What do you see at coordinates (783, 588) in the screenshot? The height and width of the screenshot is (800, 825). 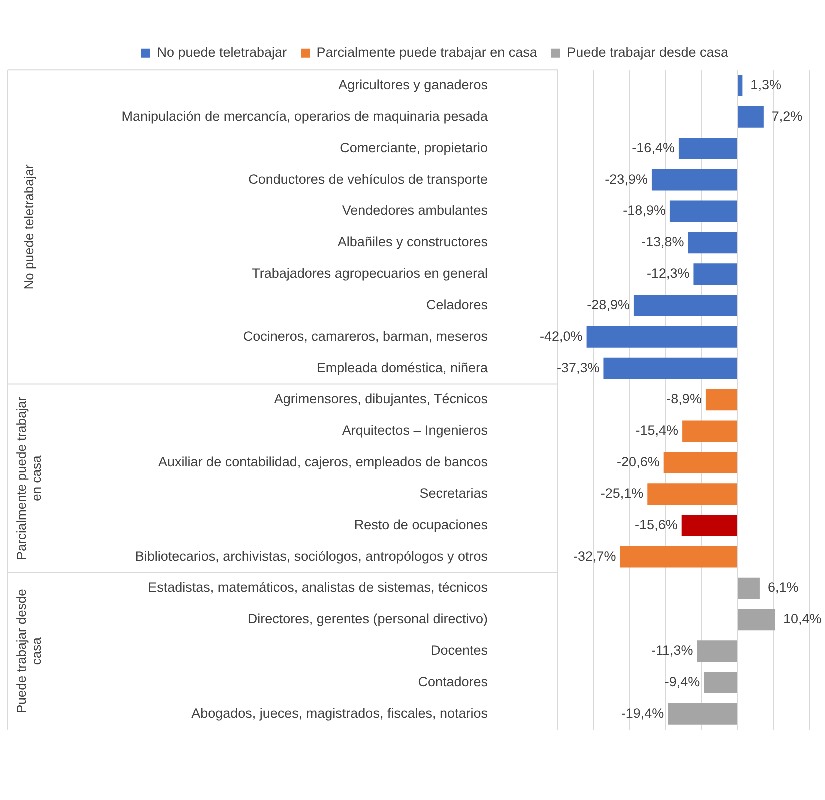 I see `data-label: 6,1%` at bounding box center [783, 588].